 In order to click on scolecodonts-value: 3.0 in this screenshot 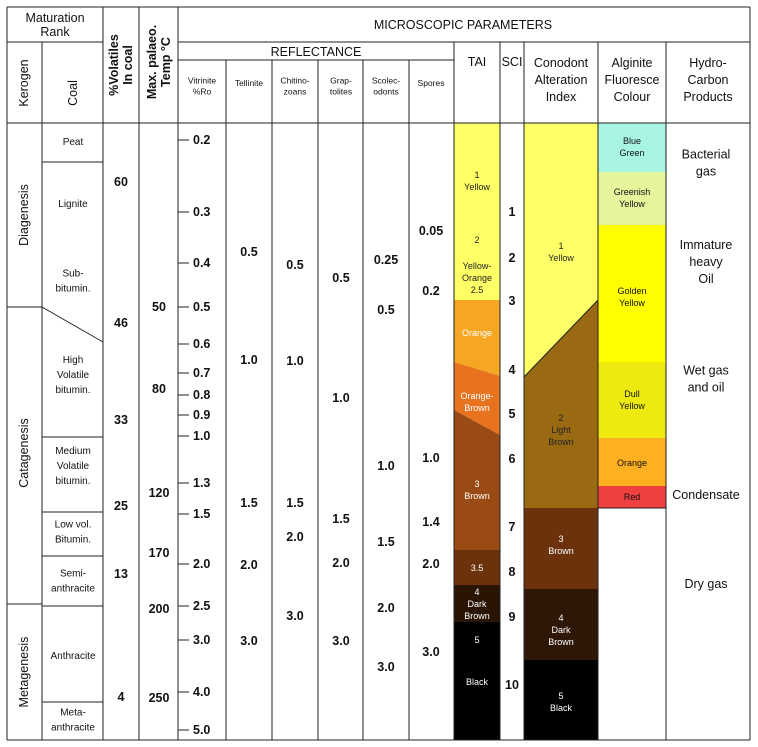, I will do `click(385, 667)`.